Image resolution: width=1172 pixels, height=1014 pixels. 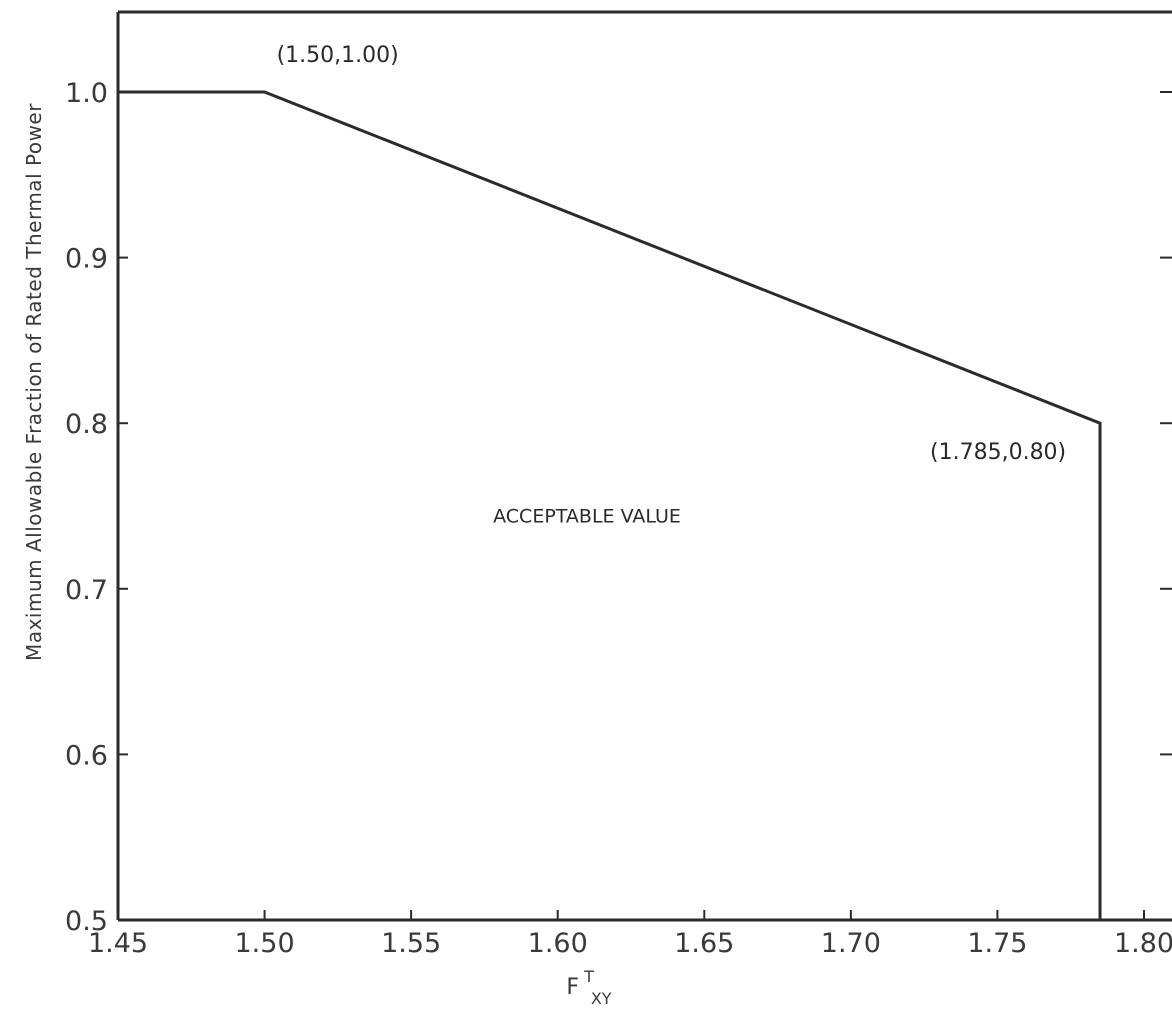 What do you see at coordinates (851, 943) in the screenshot?
I see `x-tick-label: 1.70` at bounding box center [851, 943].